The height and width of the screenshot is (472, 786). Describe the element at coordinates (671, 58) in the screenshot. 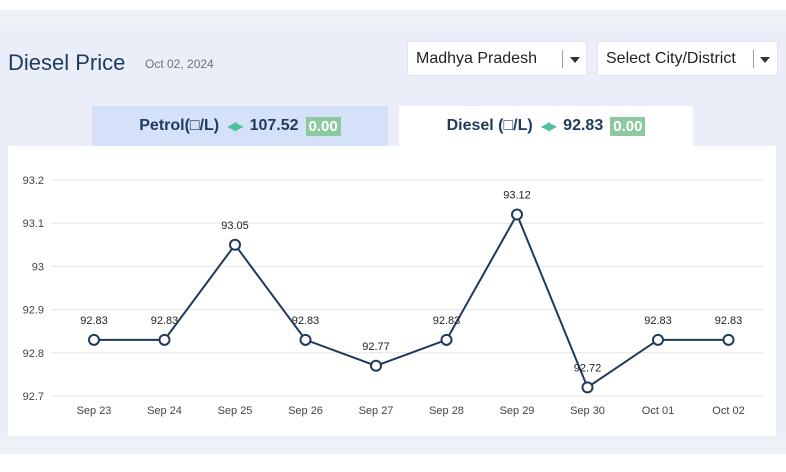

I see `city-select-value: Select City/District` at that location.